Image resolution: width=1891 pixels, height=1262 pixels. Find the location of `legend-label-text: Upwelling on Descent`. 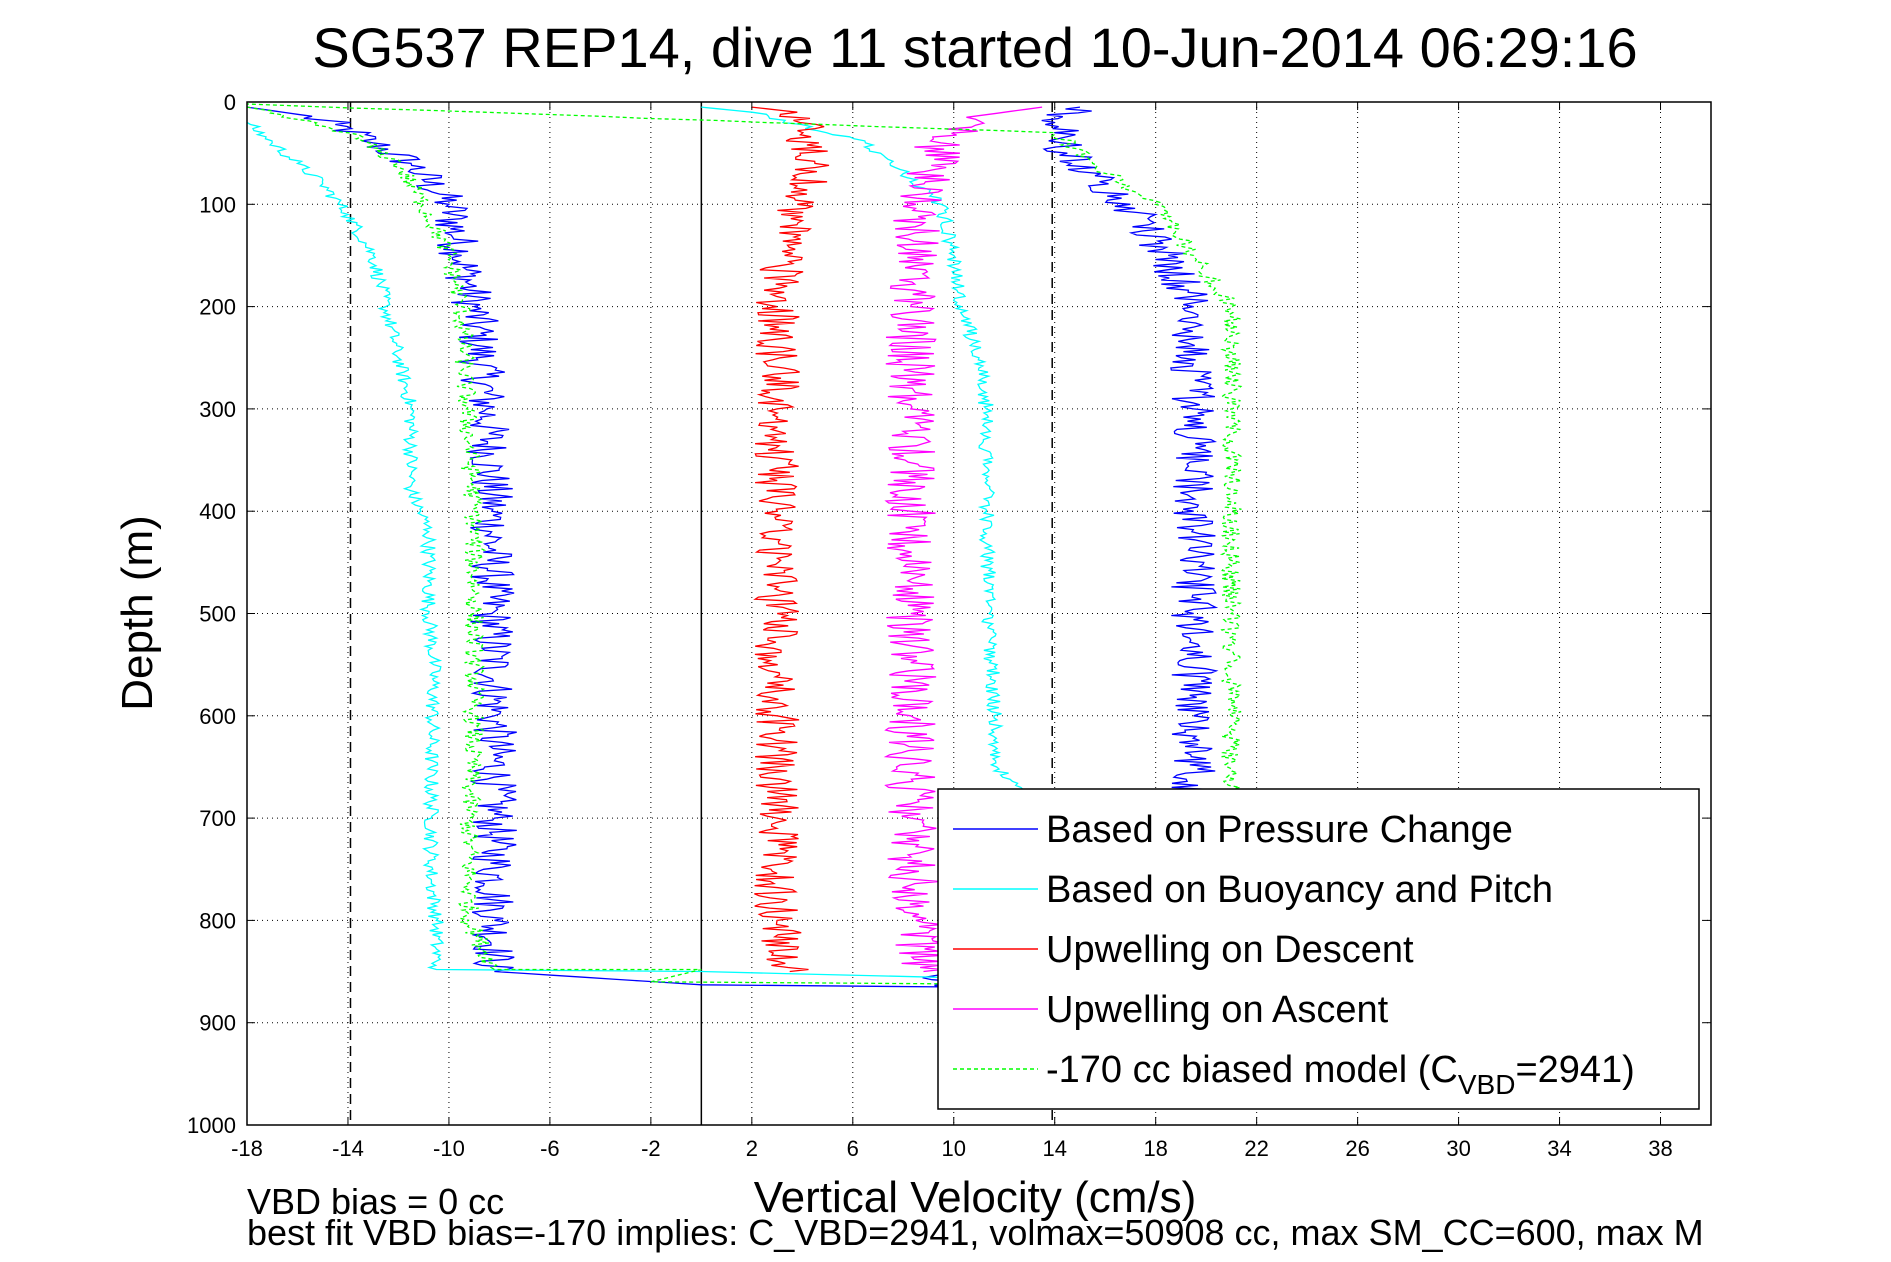

legend-label-text: Upwelling on Descent is located at coordinates (1230, 950).